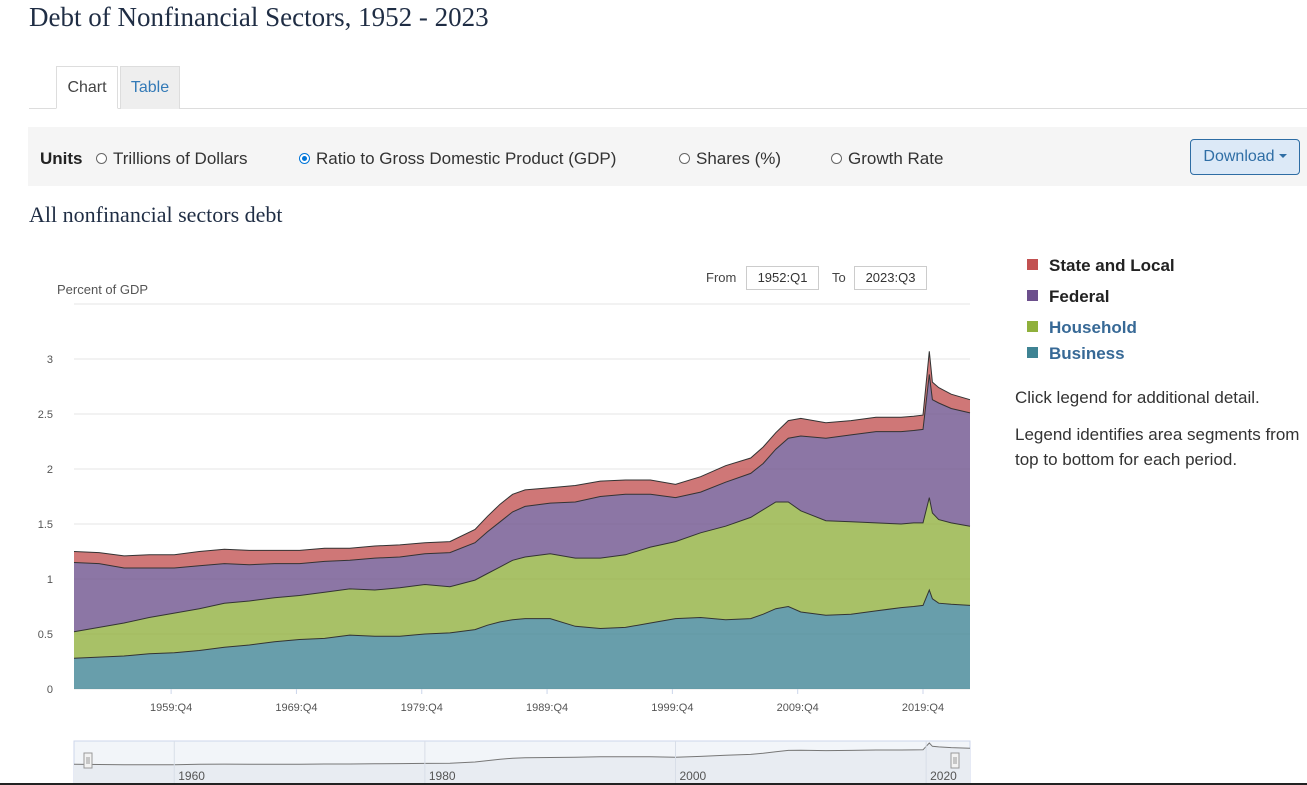 Image resolution: width=1307 pixels, height=785 pixels. Describe the element at coordinates (102, 289) in the screenshot. I see `y-axis-title: Percent of GDP` at that location.